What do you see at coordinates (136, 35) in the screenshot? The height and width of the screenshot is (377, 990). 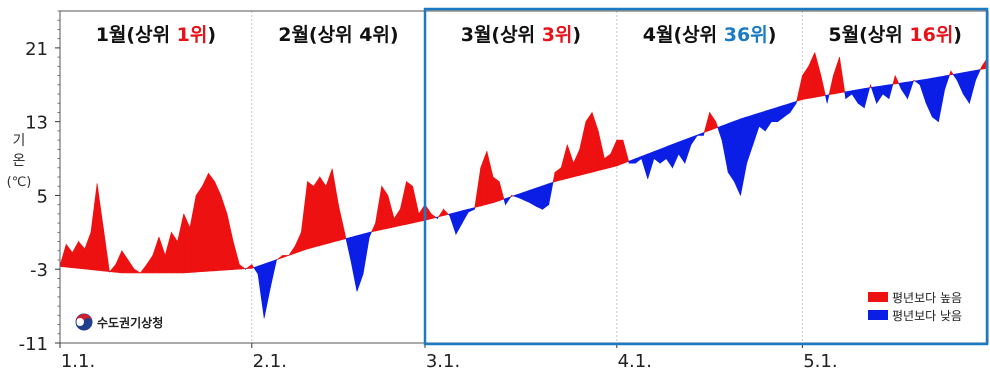 I see `month-rank-prefix: 1월(상위` at bounding box center [136, 35].